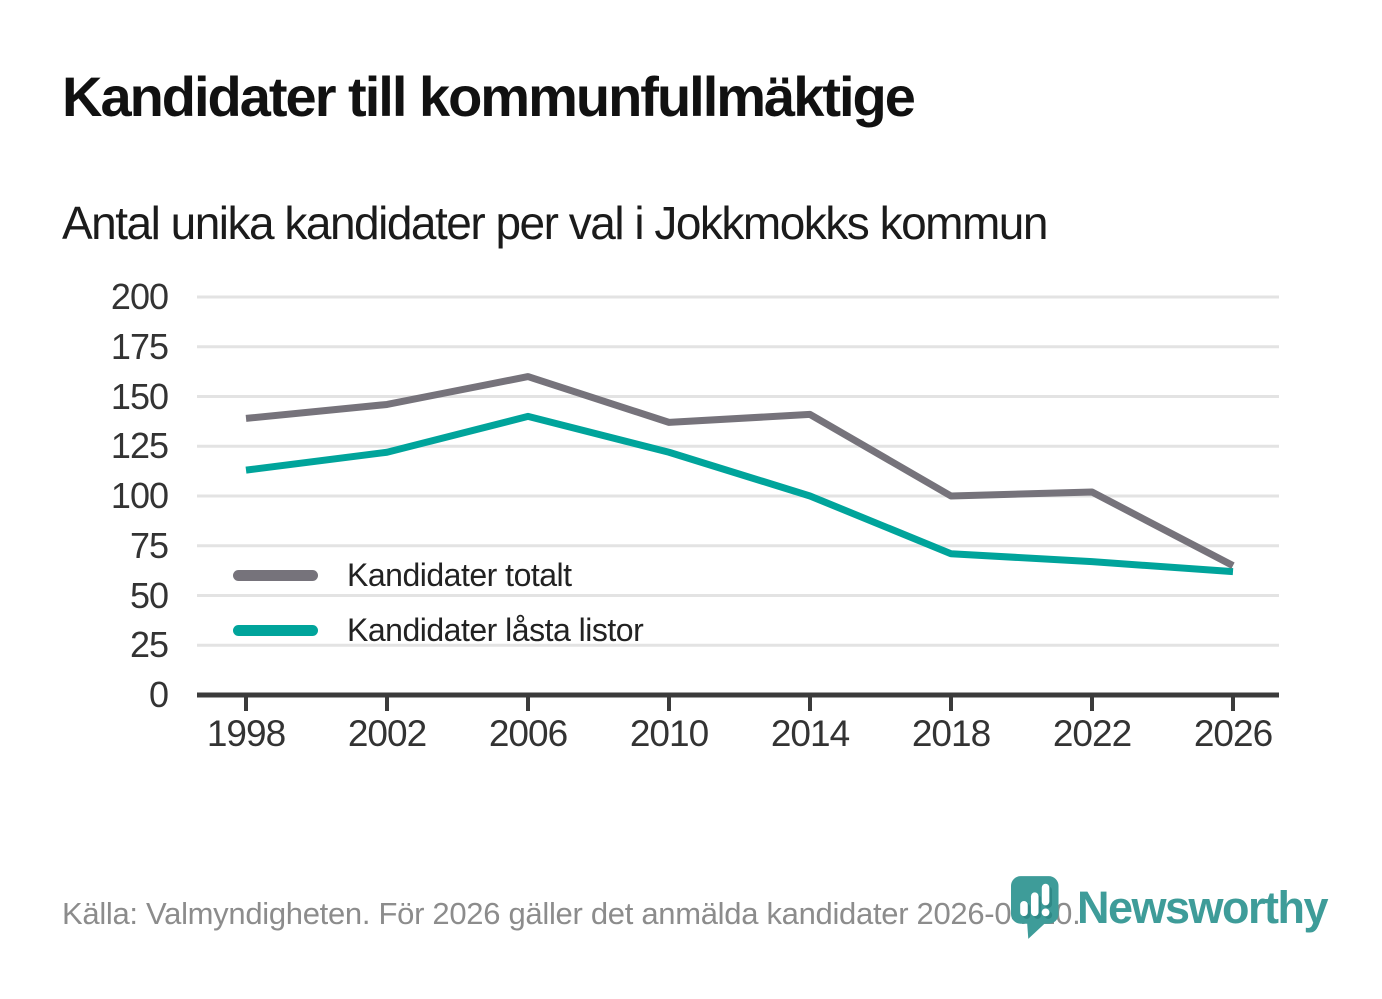  Describe the element at coordinates (951, 733) in the screenshot. I see `x-tick-label: 2018` at that location.